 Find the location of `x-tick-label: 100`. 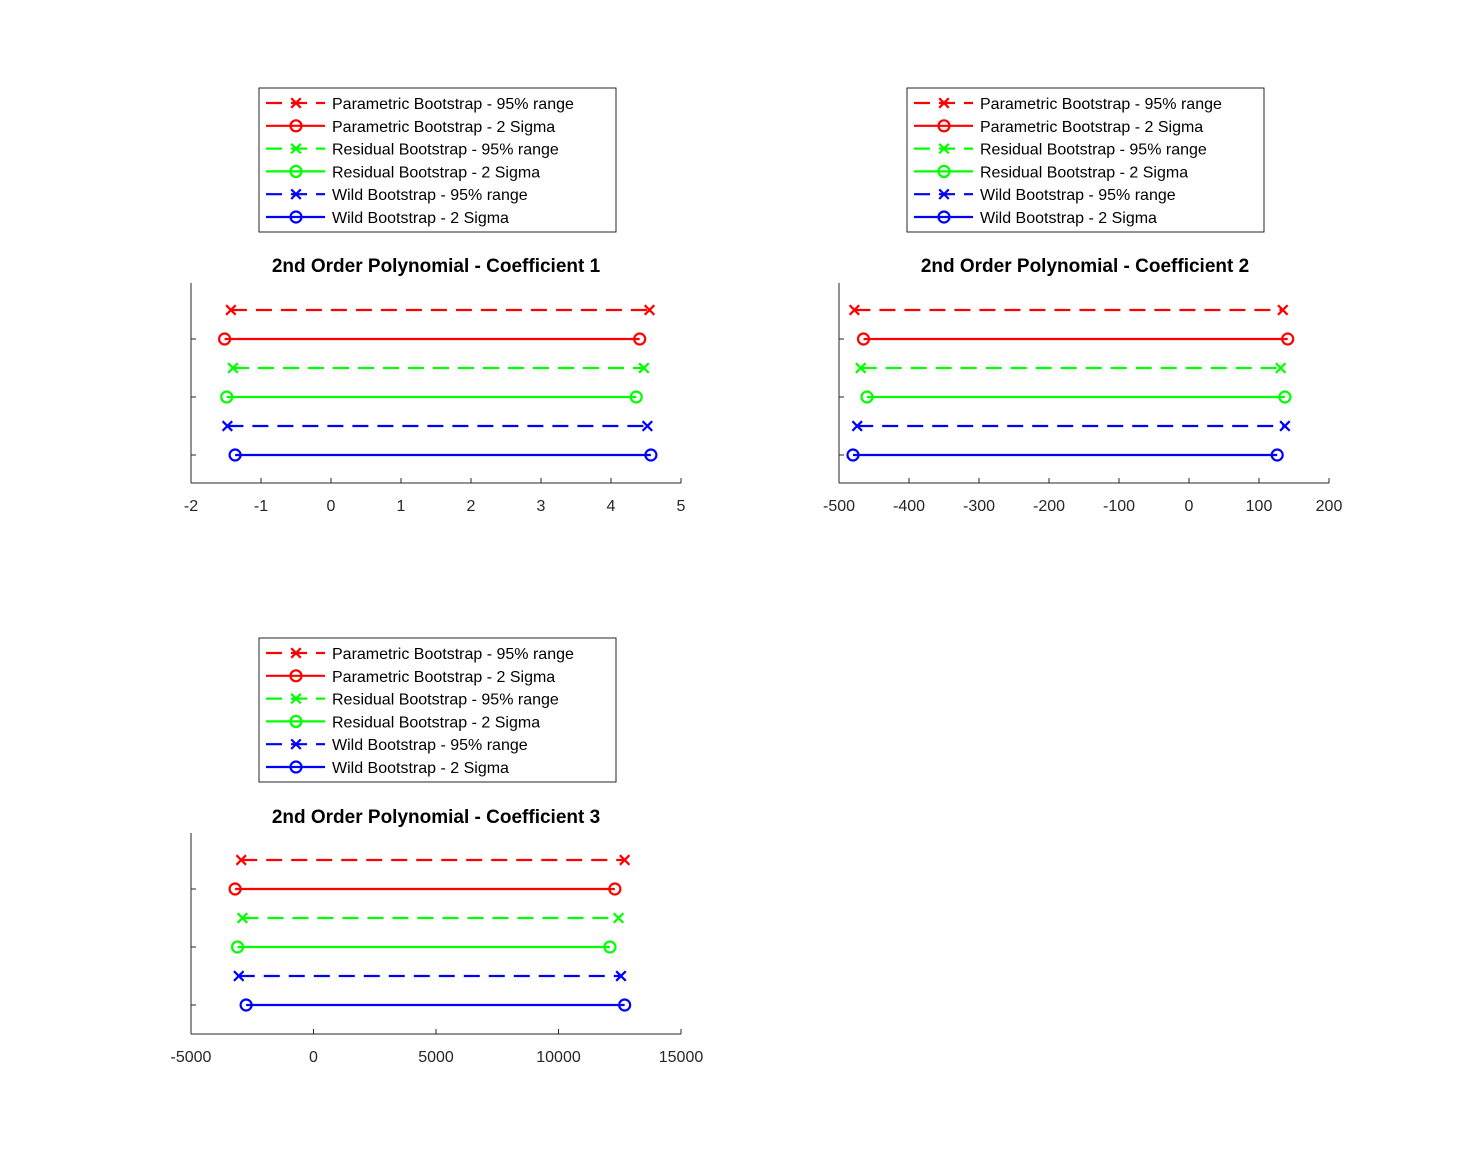

x-tick-label: 100 is located at coordinates (1259, 506).